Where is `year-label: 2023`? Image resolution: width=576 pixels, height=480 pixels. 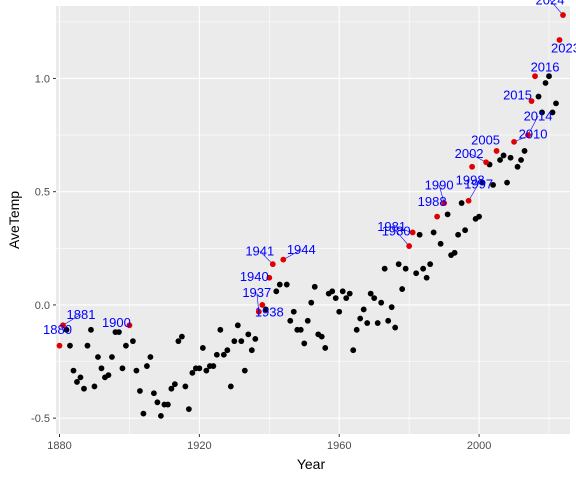
year-label: 2023 is located at coordinates (563, 47).